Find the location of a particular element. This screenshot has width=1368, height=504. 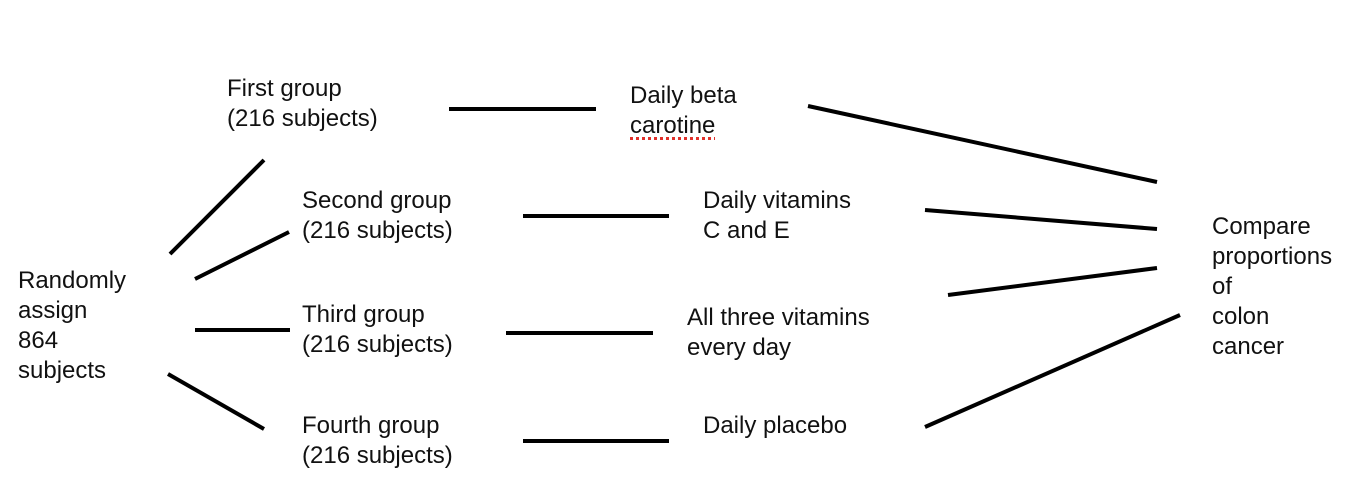

group-4-name: Fourth group is located at coordinates (371, 425).